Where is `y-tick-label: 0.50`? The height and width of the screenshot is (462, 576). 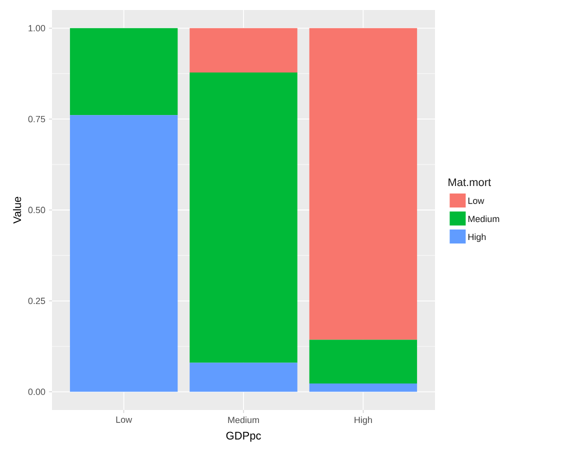 y-tick-label: 0.50 is located at coordinates (37, 210).